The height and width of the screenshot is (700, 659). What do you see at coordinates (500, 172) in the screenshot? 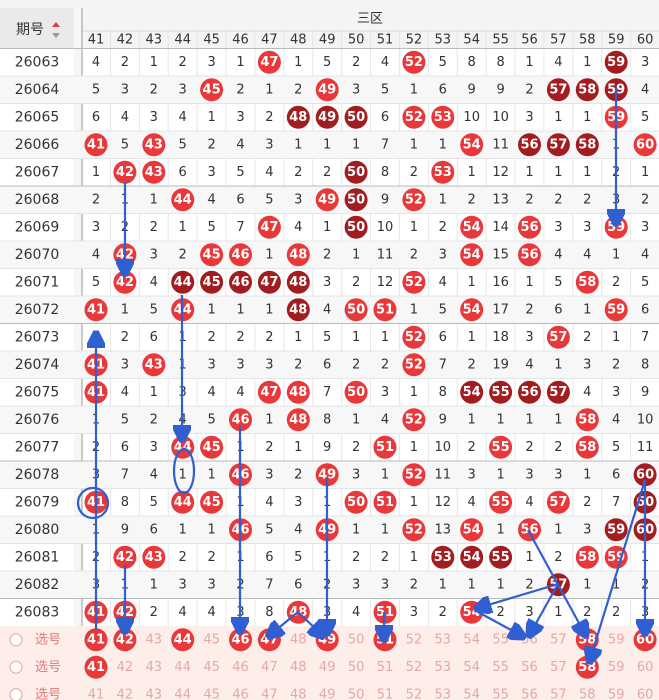
I see `miss-count: 12` at bounding box center [500, 172].